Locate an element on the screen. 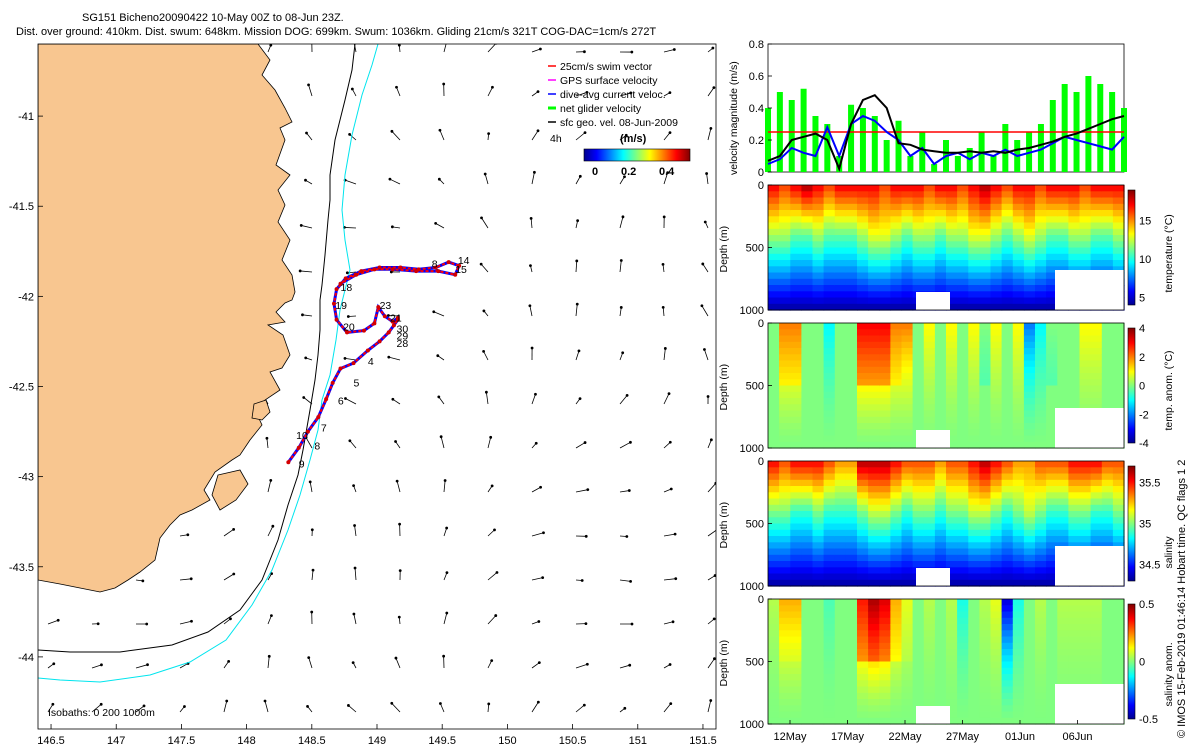  depth-tick-label: 0 is located at coordinates (761, 600).